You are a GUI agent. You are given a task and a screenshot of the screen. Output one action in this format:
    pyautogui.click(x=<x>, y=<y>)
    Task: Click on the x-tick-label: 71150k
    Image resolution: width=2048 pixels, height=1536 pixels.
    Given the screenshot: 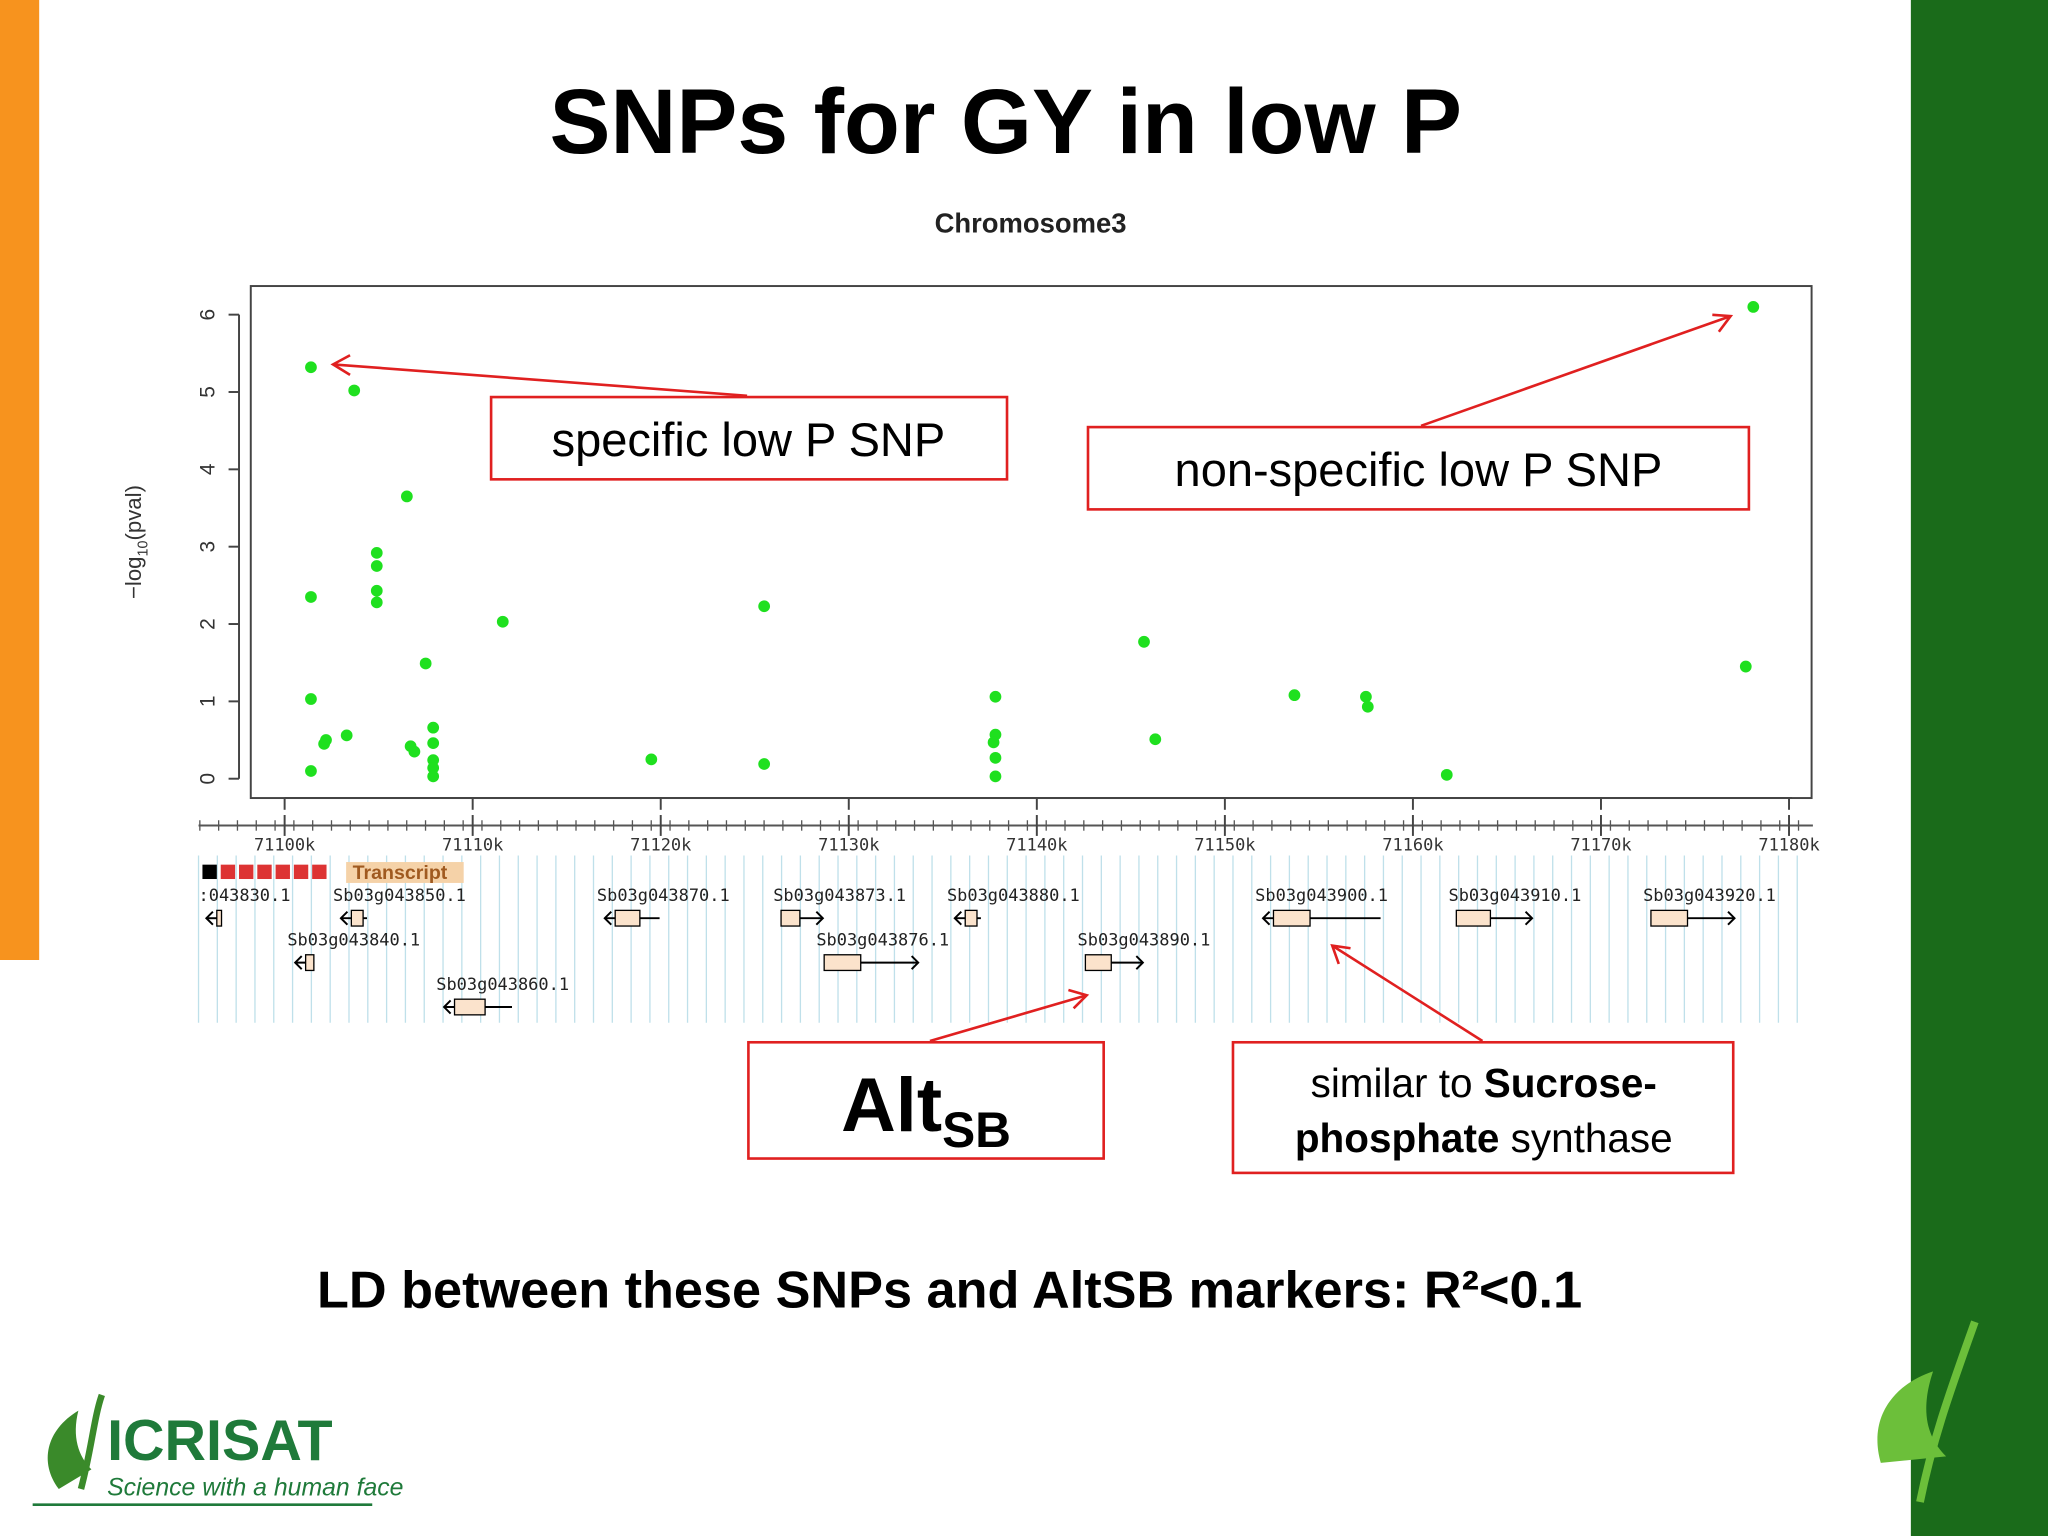 What is the action you would take?
    pyautogui.click(x=1224, y=845)
    